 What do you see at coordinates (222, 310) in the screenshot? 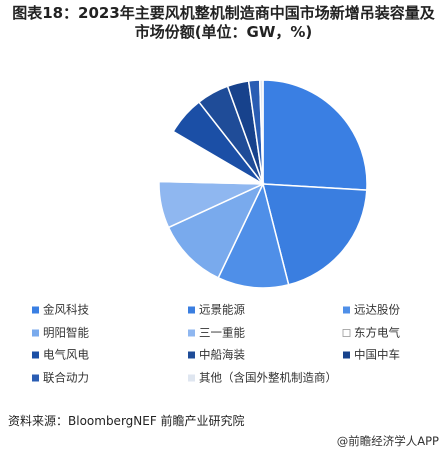
I see `legend-label: 远景能源` at bounding box center [222, 310].